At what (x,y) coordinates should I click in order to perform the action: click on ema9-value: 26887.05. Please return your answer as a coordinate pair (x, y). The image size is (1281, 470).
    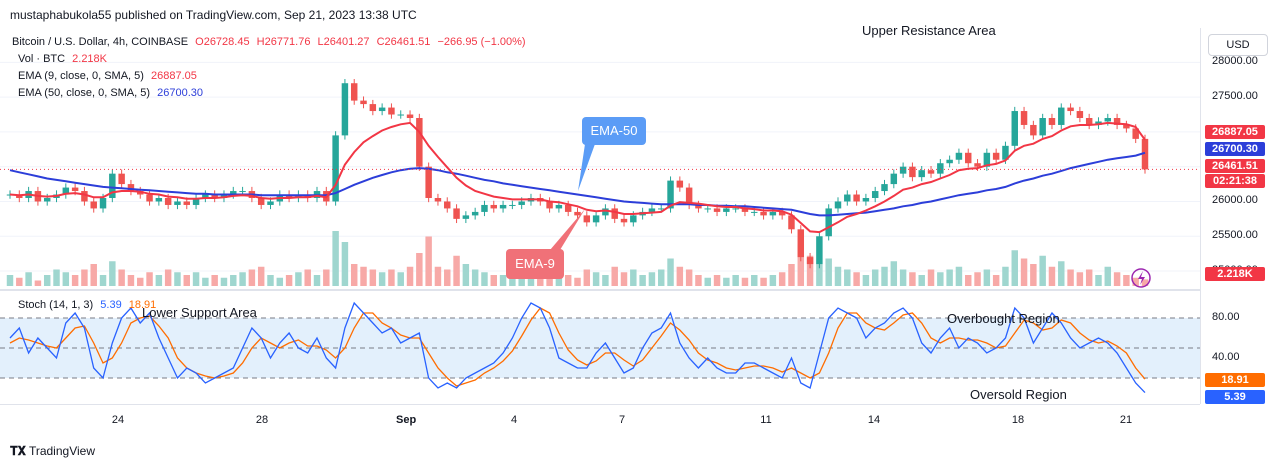
    Looking at the image, I should click on (174, 76).